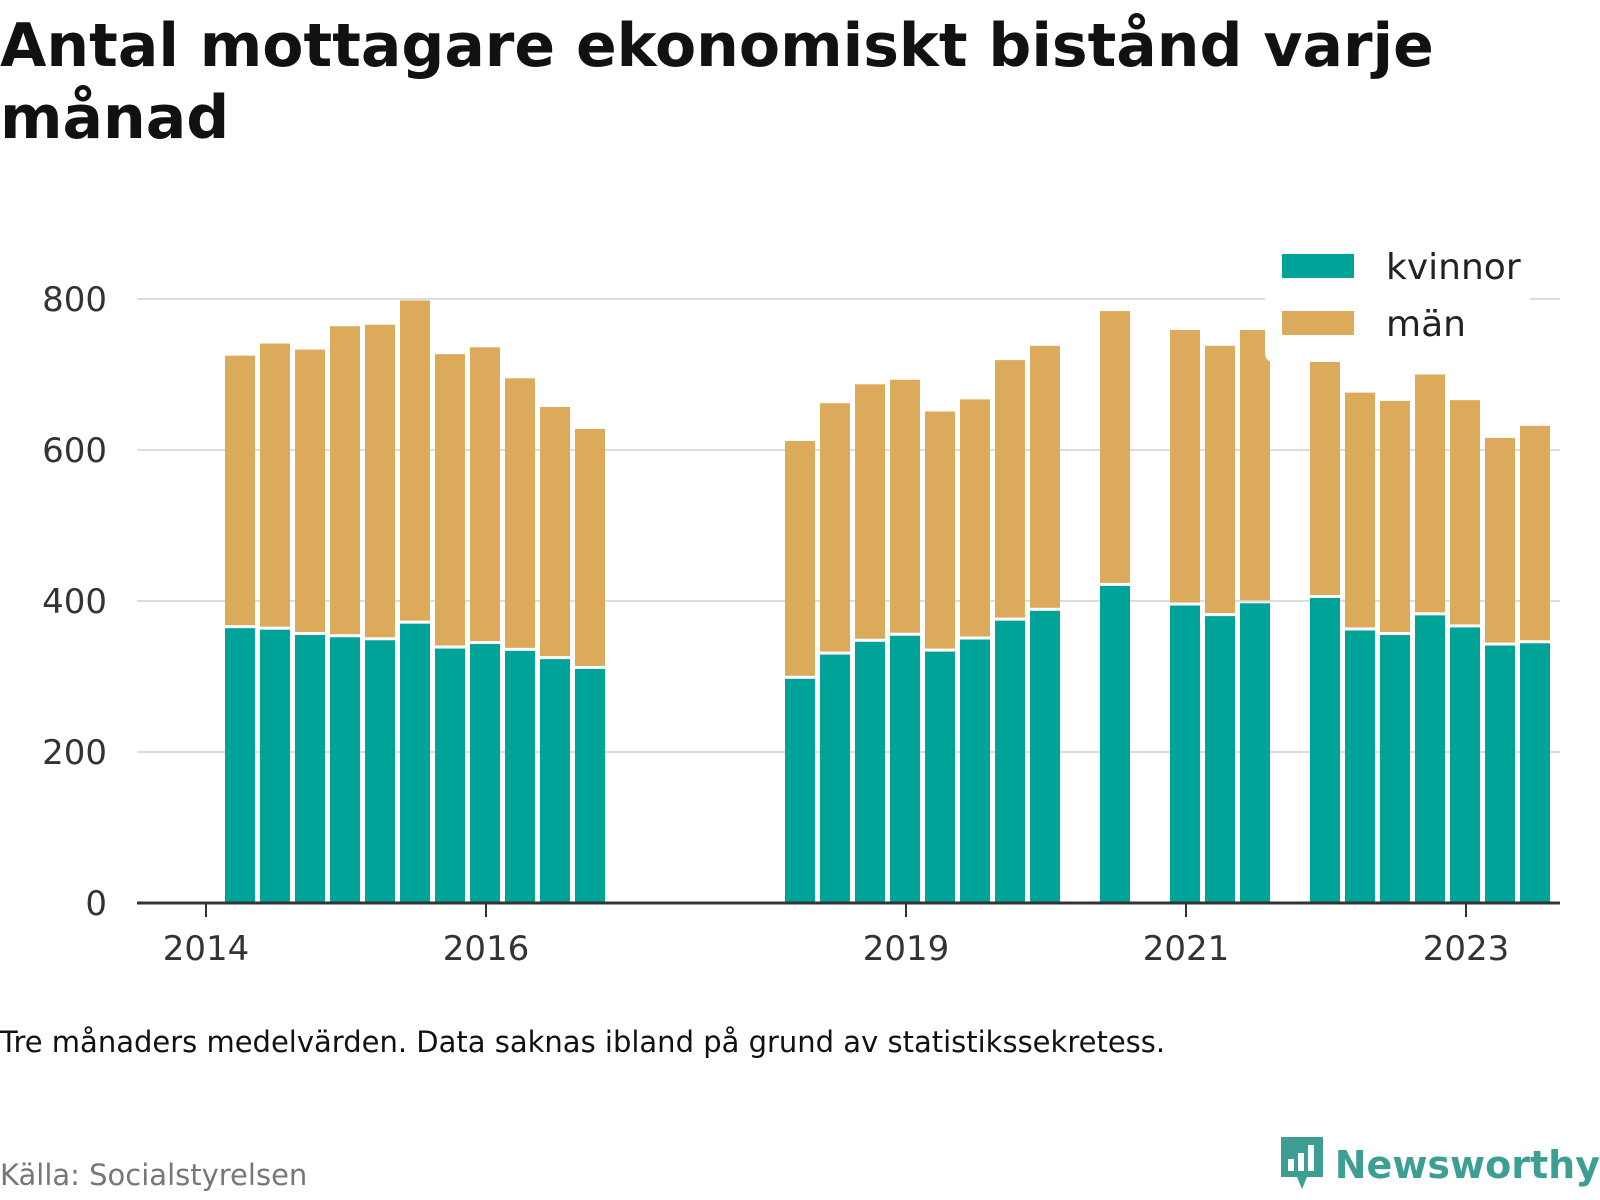 The image size is (1600, 1200). What do you see at coordinates (74, 451) in the screenshot?
I see `y-tick-label: 600` at bounding box center [74, 451].